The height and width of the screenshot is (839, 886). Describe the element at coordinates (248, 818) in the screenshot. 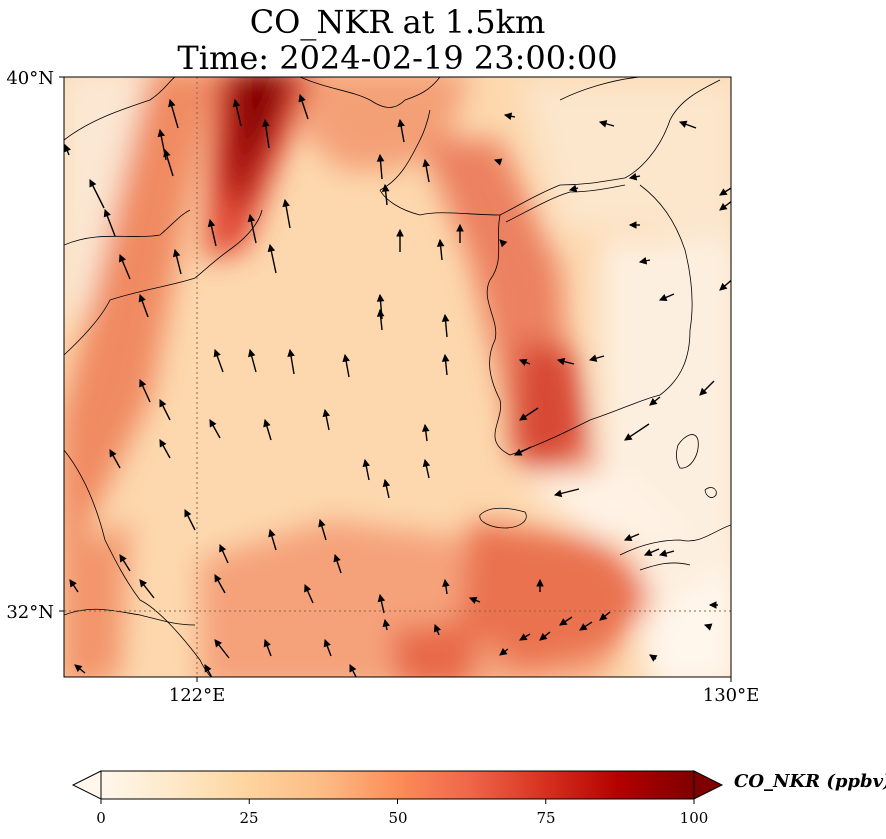

I see `colorbar-tick-25: 25` at that location.